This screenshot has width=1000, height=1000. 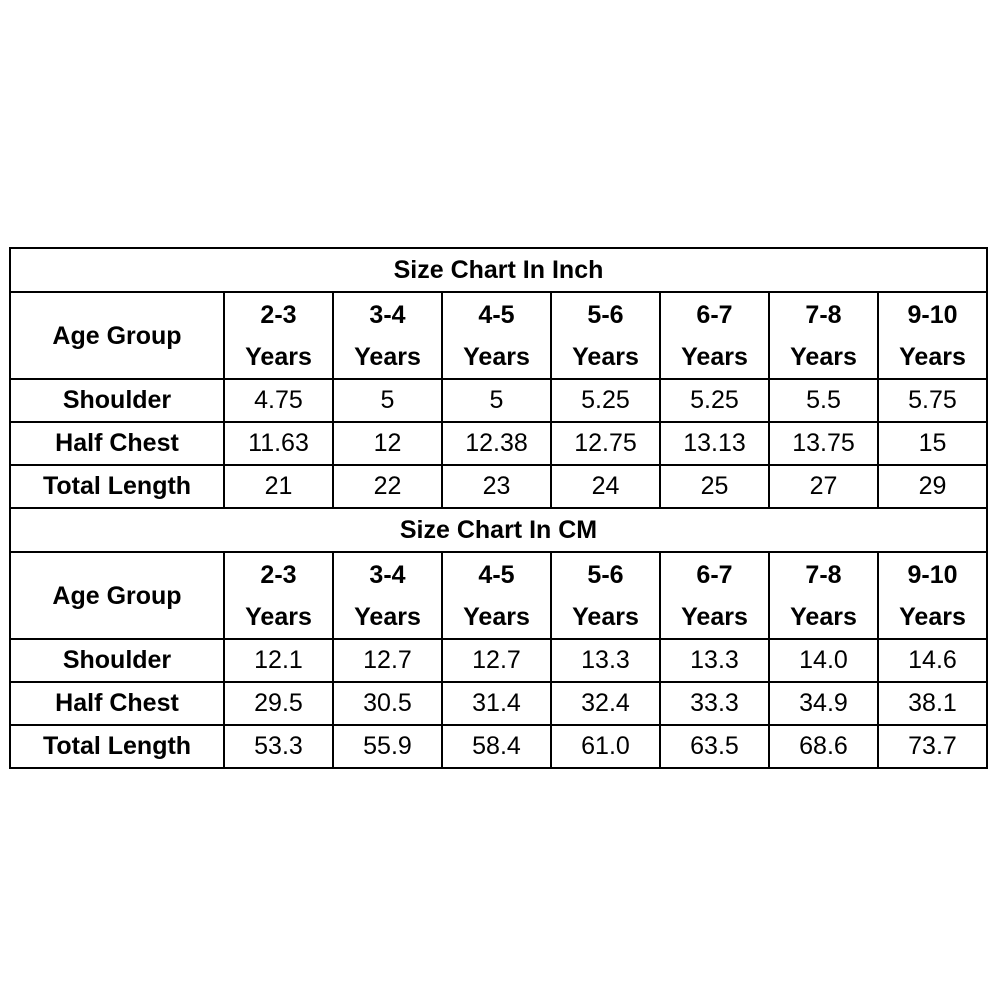 I want to click on title-row: Size Chart In Inch, so click(x=498, y=270).